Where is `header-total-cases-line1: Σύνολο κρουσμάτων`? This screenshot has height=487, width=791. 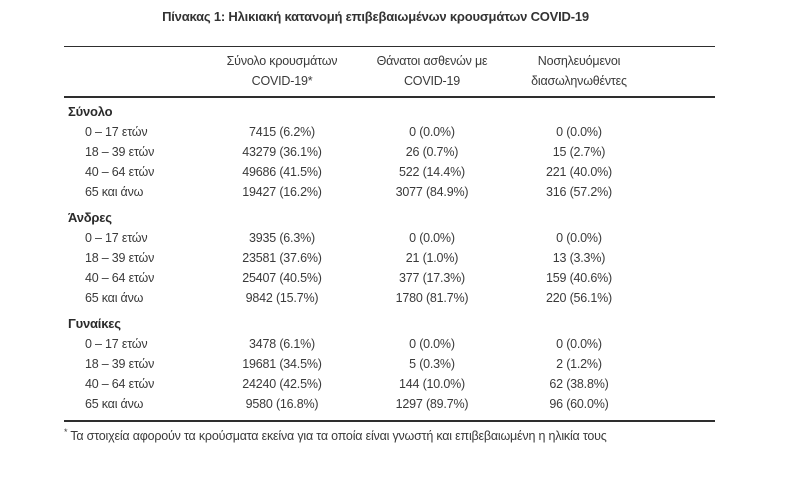 header-total-cases-line1: Σύνολο κρουσμάτων is located at coordinates (282, 61).